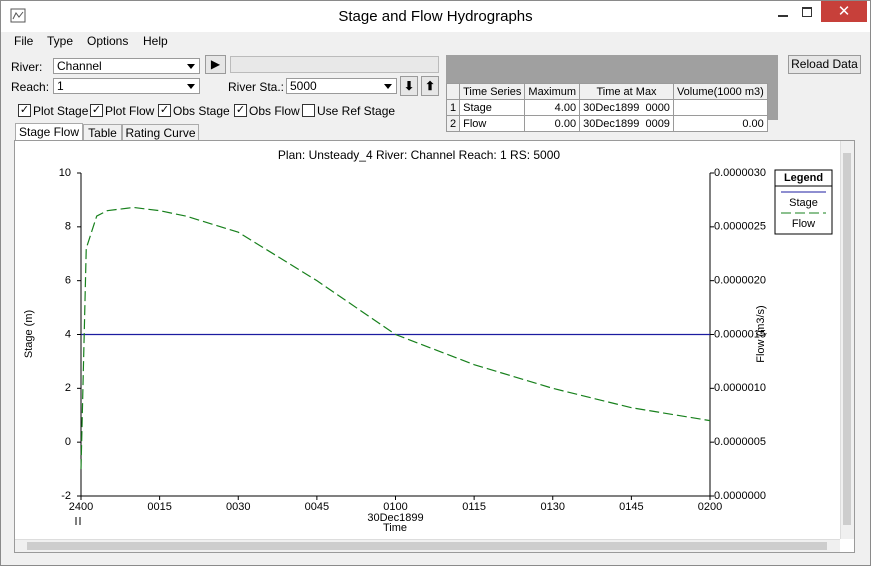 The height and width of the screenshot is (566, 871). I want to click on x-tick-label: 0045, so click(317, 507).